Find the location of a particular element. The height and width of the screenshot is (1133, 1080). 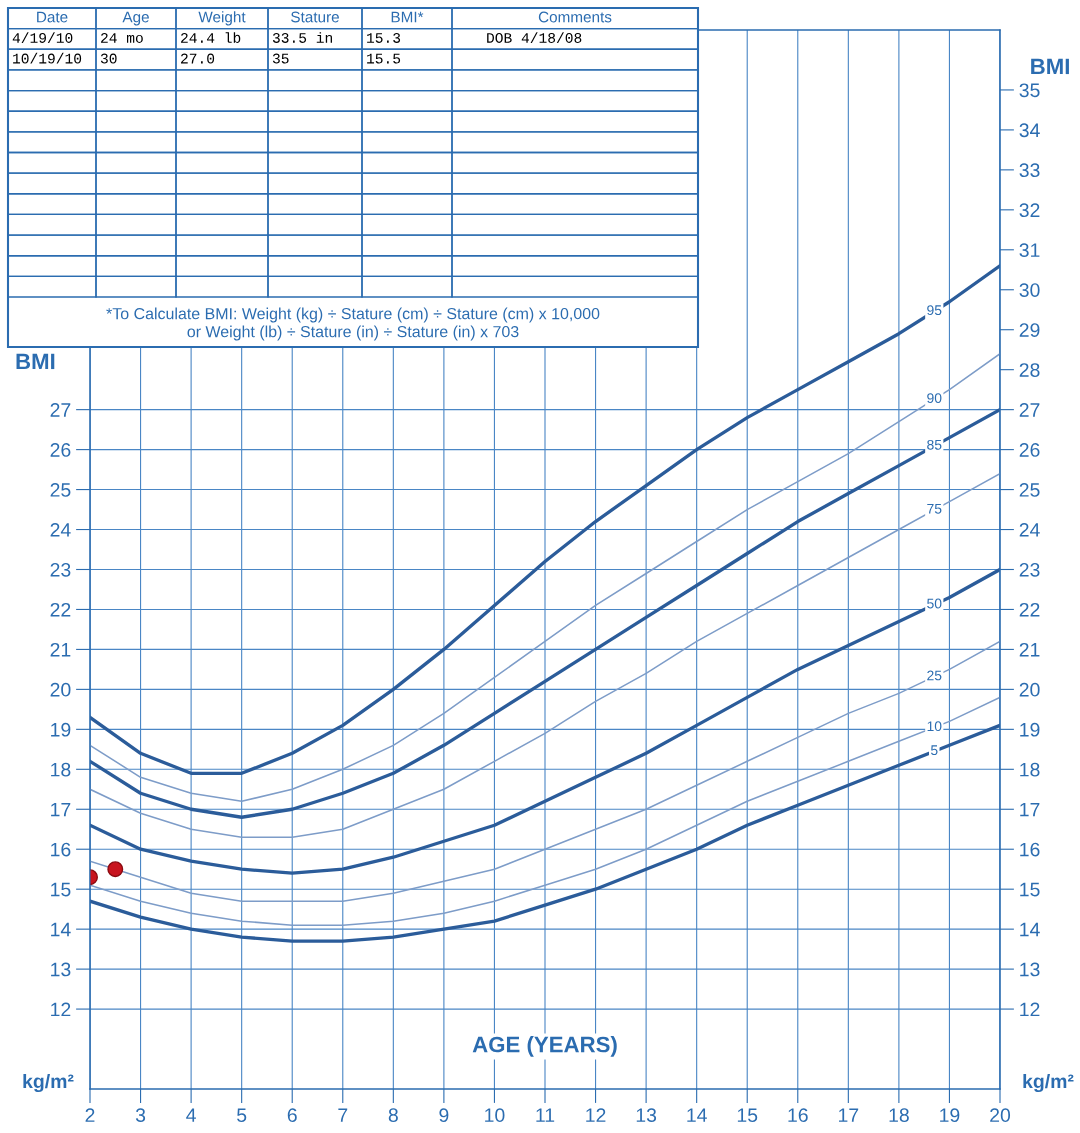

series-label: 5 is located at coordinates (934, 750).